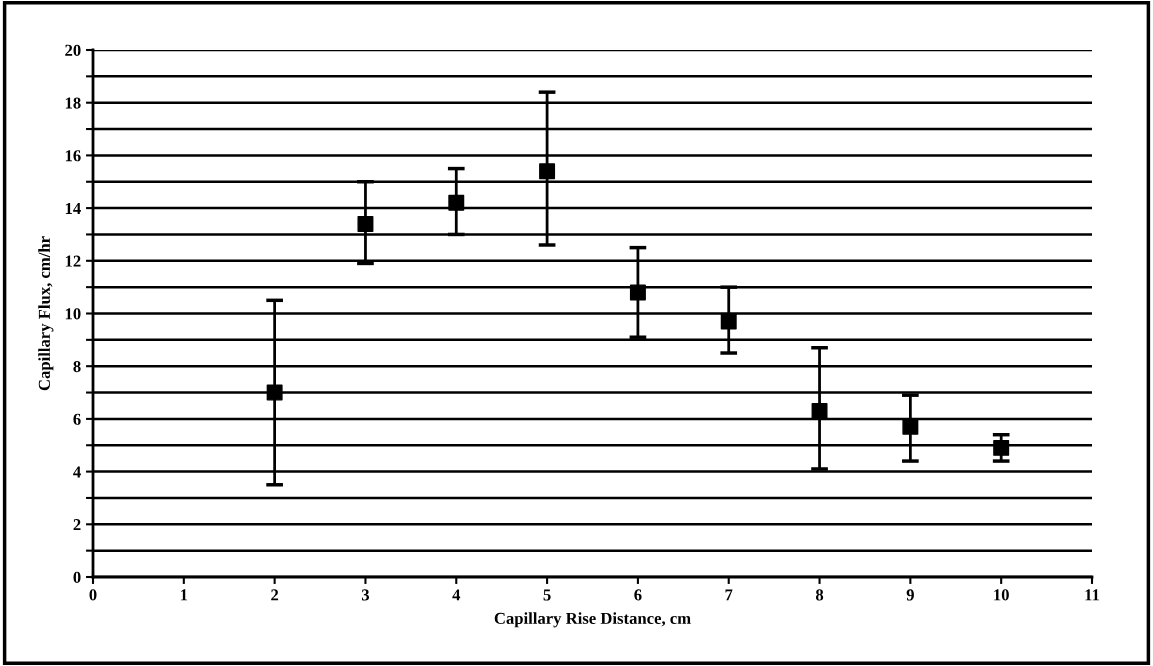 The width and height of the screenshot is (1153, 666). What do you see at coordinates (73, 103) in the screenshot?
I see `y-tick-label: 18` at bounding box center [73, 103].